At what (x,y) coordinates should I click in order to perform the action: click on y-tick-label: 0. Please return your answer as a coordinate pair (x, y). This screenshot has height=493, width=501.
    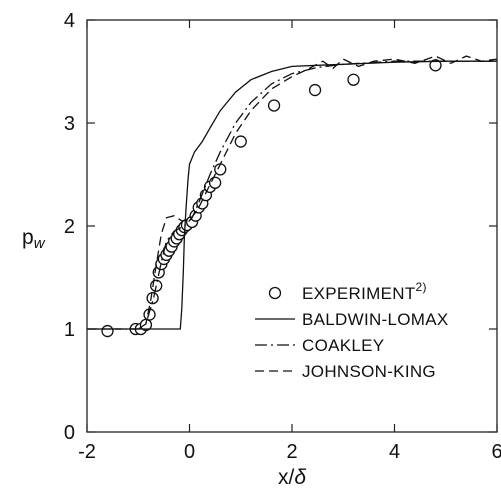
    Looking at the image, I should click on (69, 433).